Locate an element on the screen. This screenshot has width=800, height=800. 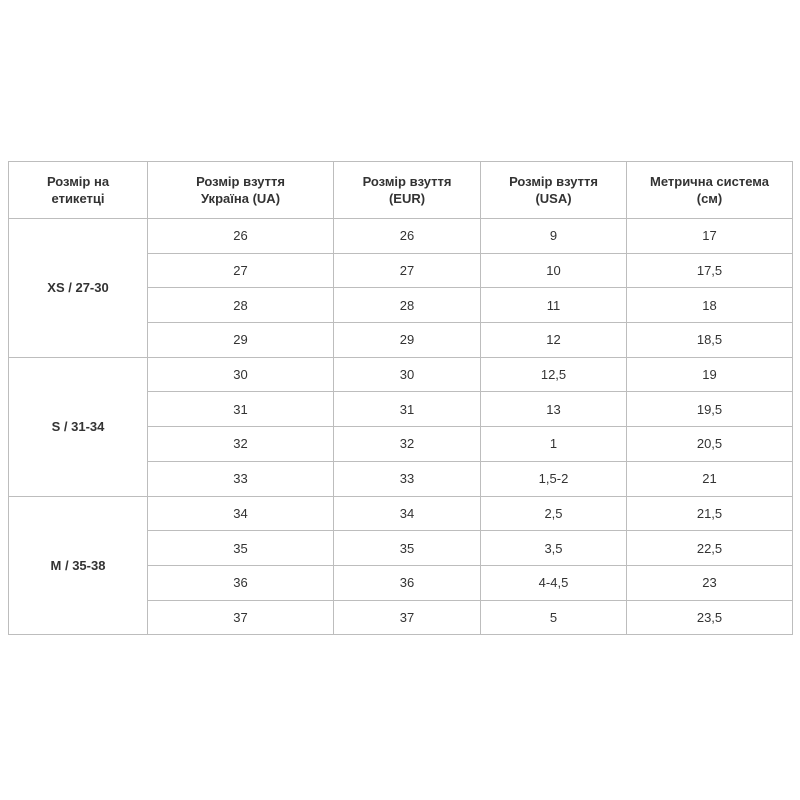
table-cell: 13 is located at coordinates (553, 409).